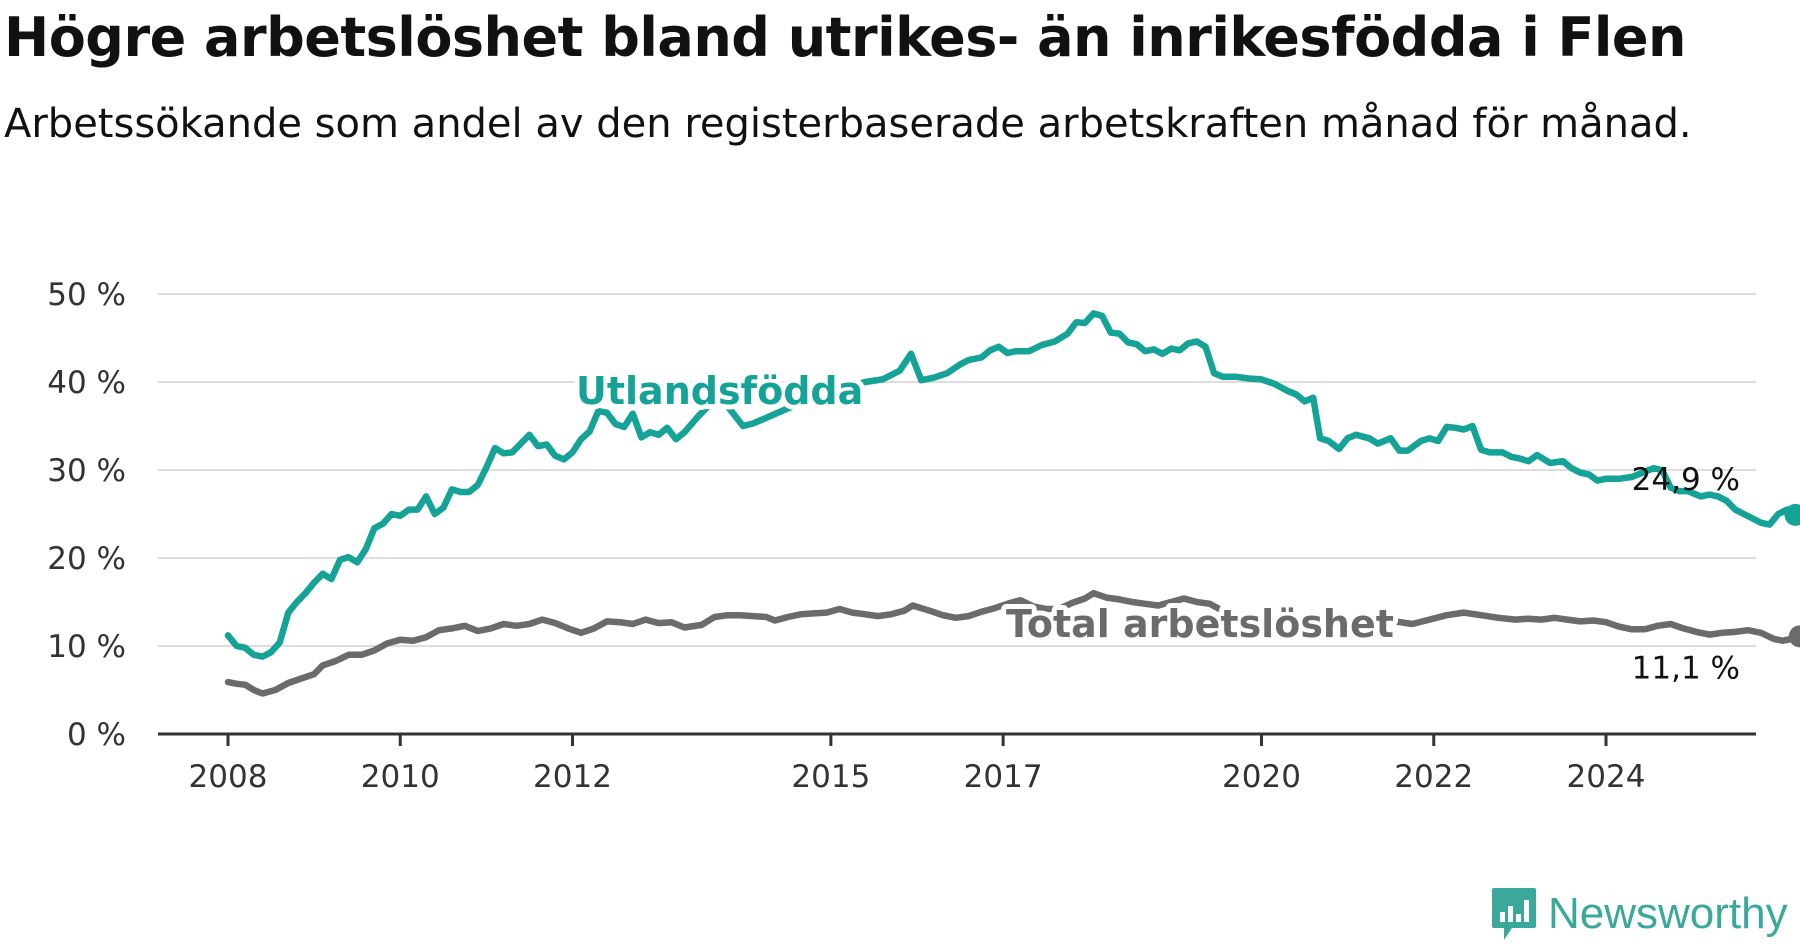 The width and height of the screenshot is (1800, 948). Describe the element at coordinates (400, 777) in the screenshot. I see `x-tick-label: 2010` at that location.